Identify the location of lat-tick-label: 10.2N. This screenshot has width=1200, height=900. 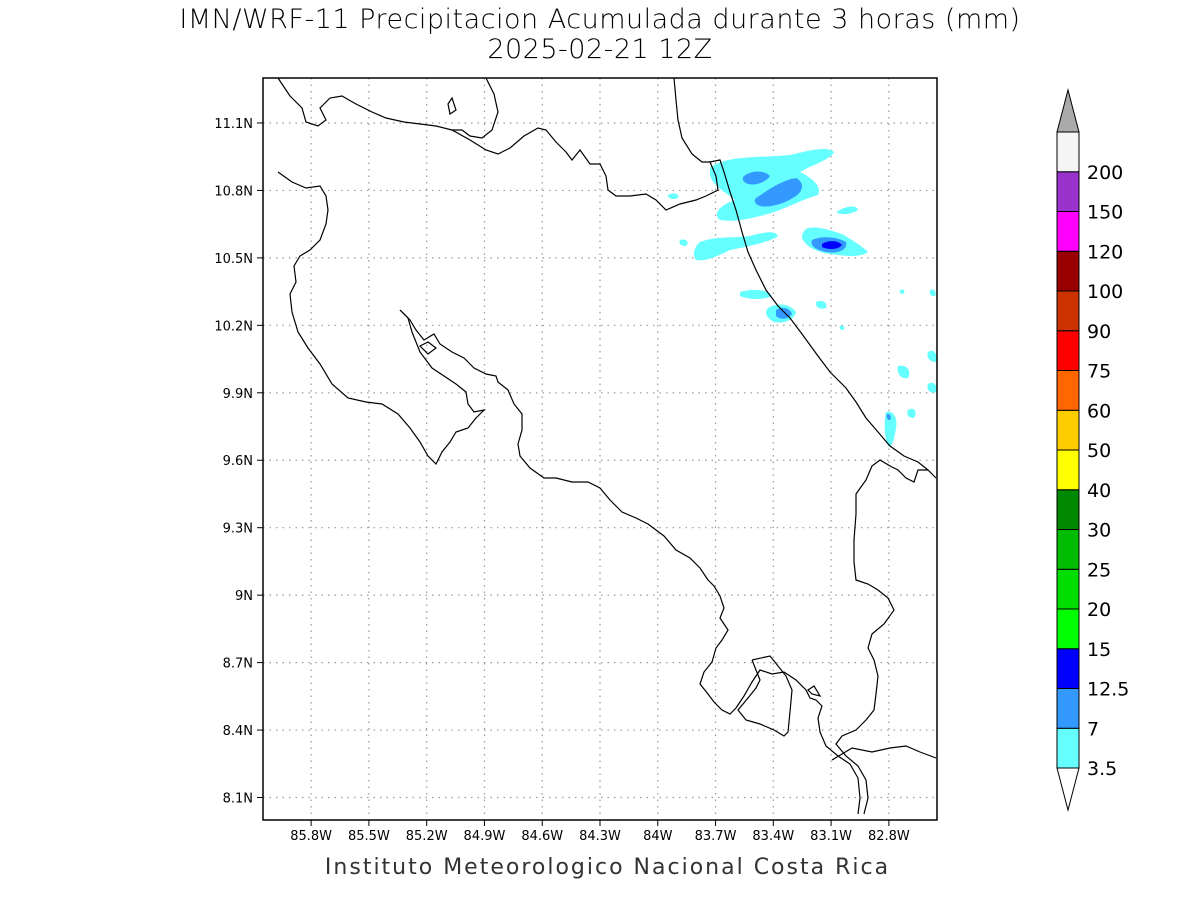
(233, 326).